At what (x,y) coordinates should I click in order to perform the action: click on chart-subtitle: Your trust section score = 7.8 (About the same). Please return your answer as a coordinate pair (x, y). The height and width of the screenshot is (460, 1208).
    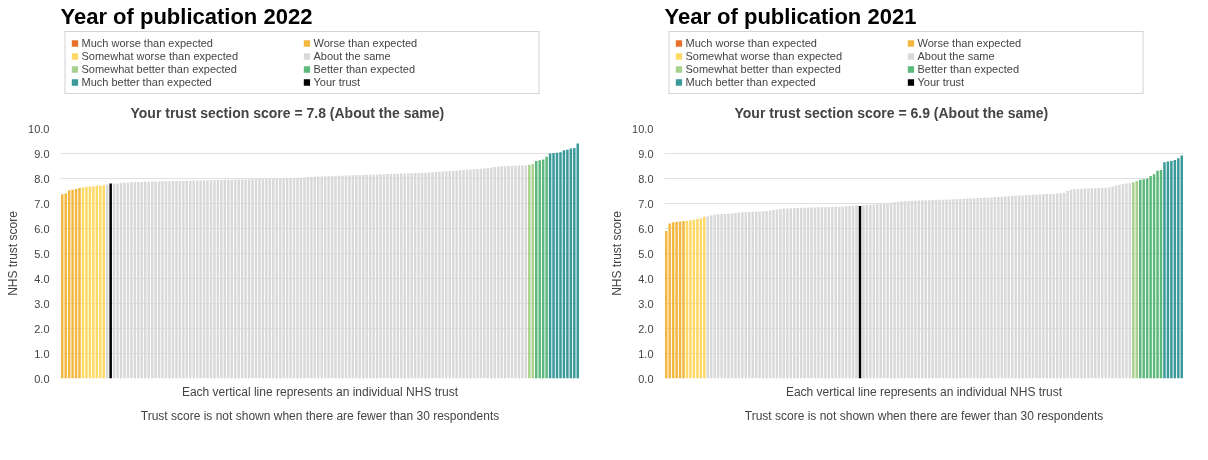
    Looking at the image, I should click on (287, 112).